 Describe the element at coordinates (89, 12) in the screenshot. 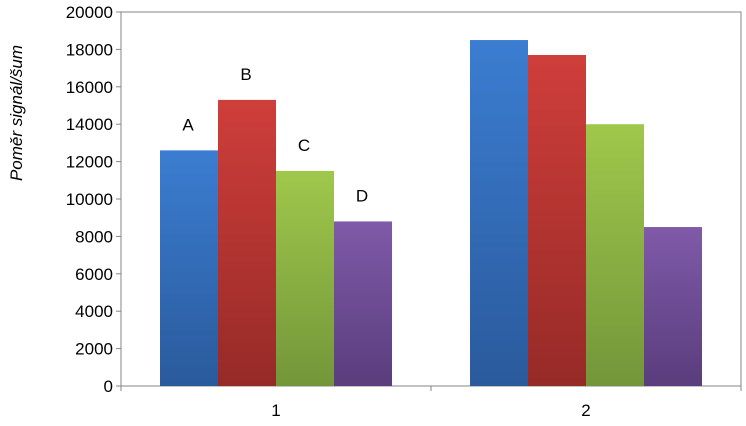

I see `y-tick-label: 20000` at that location.